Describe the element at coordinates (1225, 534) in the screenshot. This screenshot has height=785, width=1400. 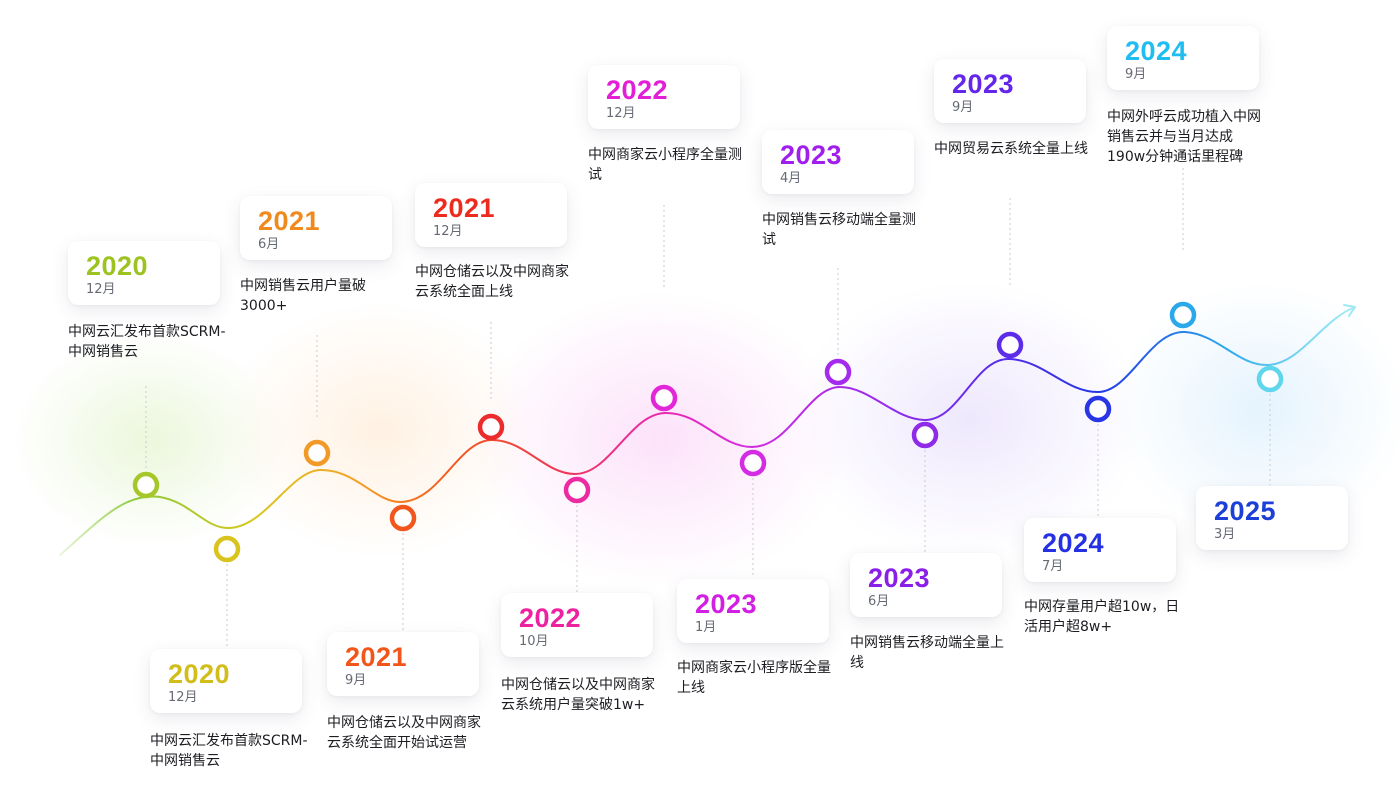
I see `milestone-month: 3月` at that location.